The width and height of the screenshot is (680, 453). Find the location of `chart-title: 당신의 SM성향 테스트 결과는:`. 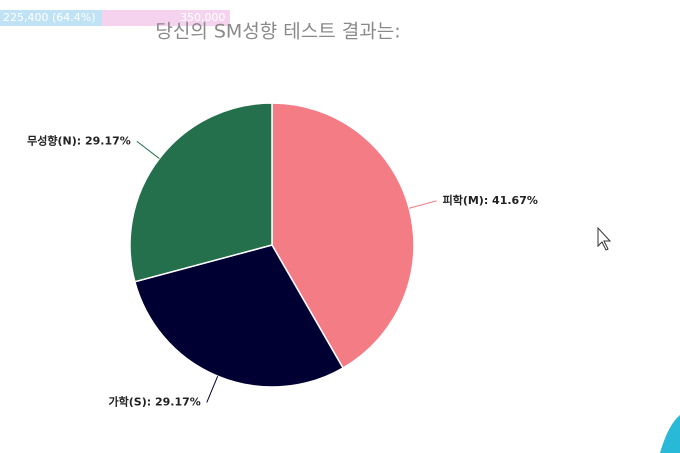

chart-title: 당신의 SM성향 테스트 결과는: is located at coordinates (277, 32).